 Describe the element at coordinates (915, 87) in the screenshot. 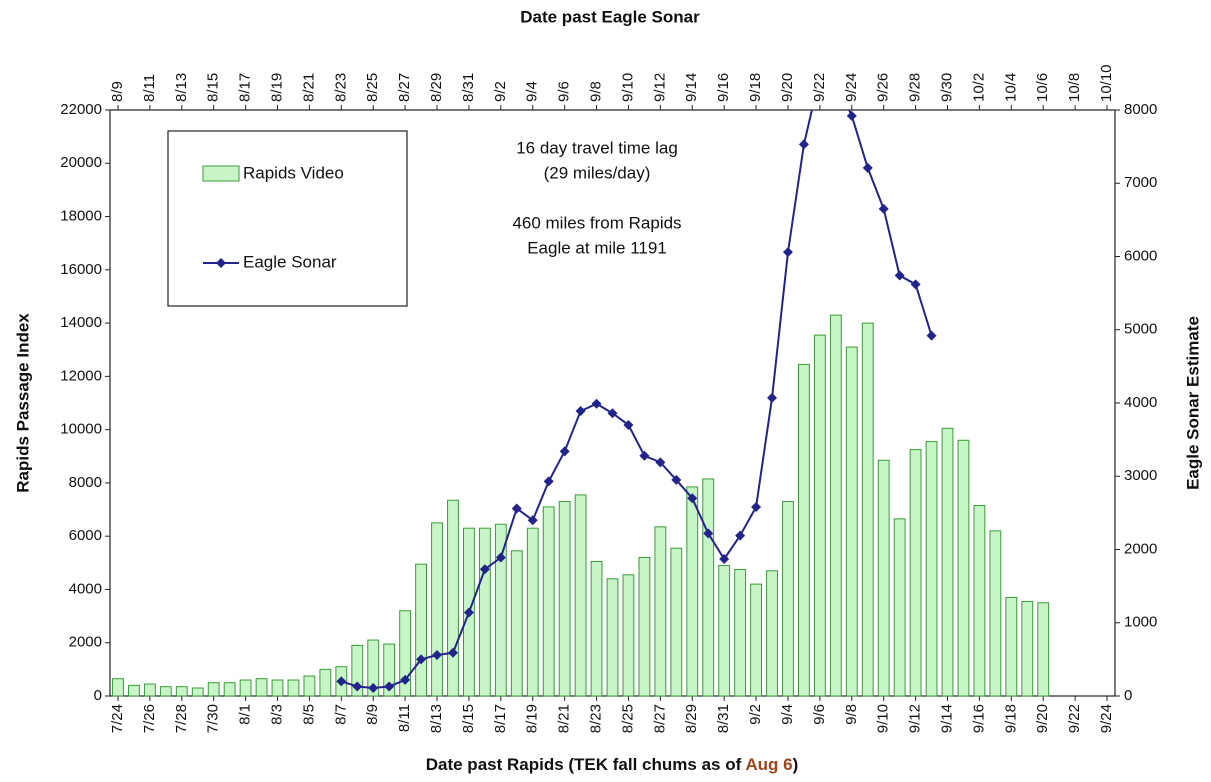

I see `top-x-tick-label: 9/28` at that location.